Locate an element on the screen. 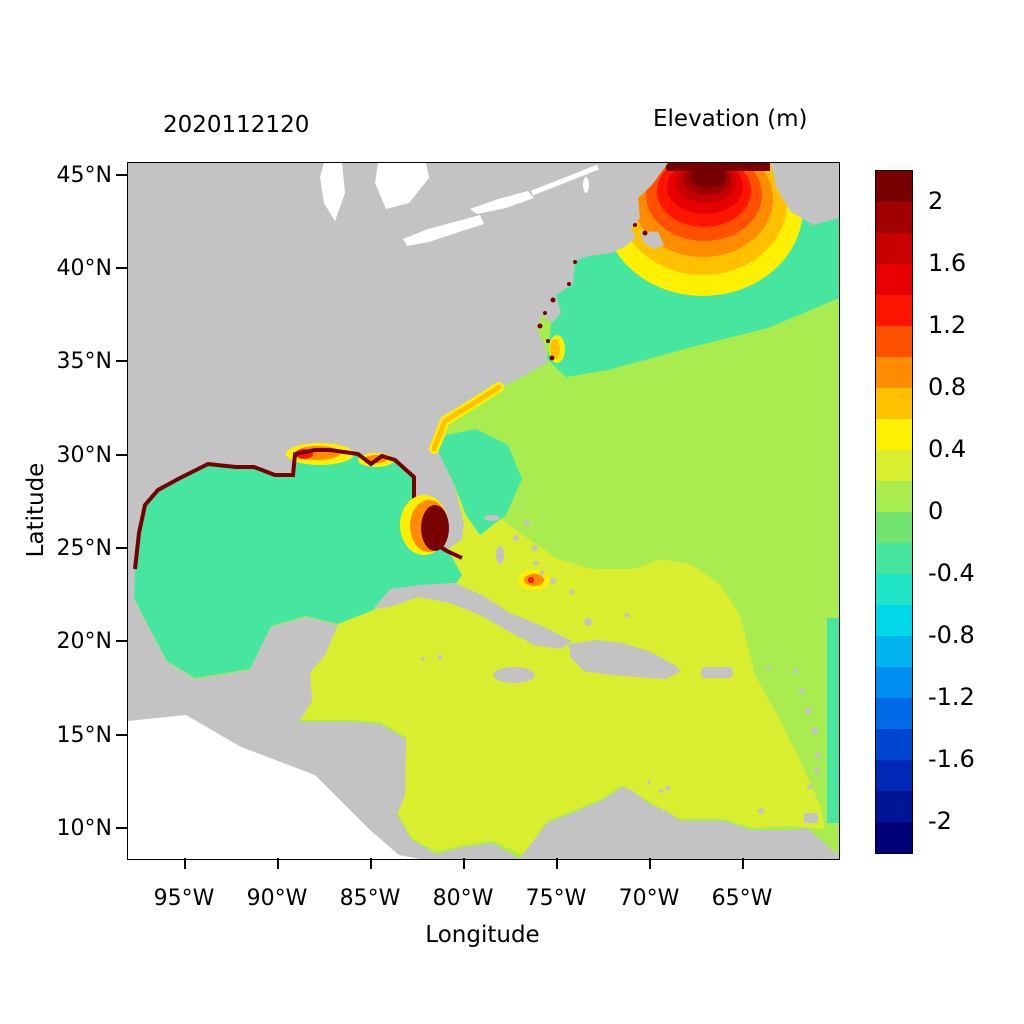  land-nova-scotia is located at coordinates (805, 194).